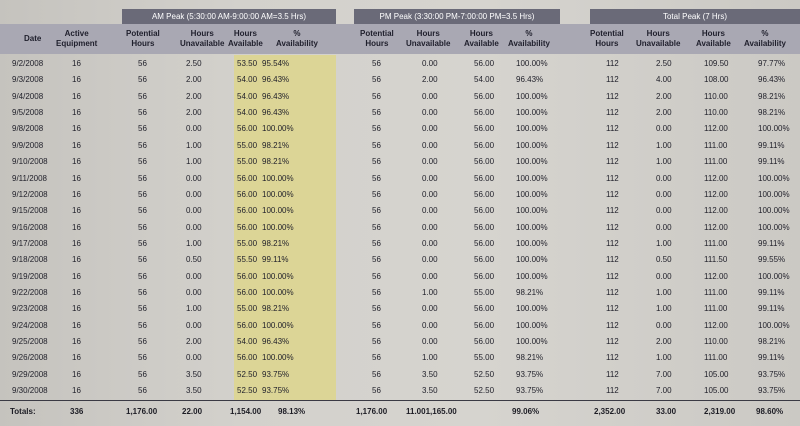 The image size is (800, 426). Describe the element at coordinates (430, 390) in the screenshot. I see `row-pm-unavailable: 3.50` at that location.